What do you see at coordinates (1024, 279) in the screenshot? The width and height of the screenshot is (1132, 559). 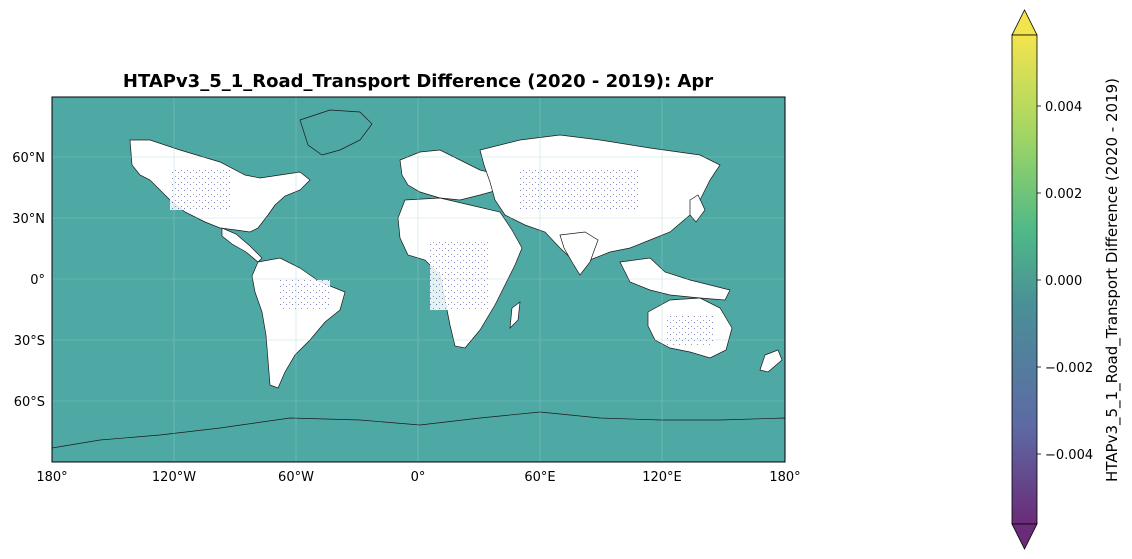 I see `colorbar-body` at bounding box center [1024, 279].